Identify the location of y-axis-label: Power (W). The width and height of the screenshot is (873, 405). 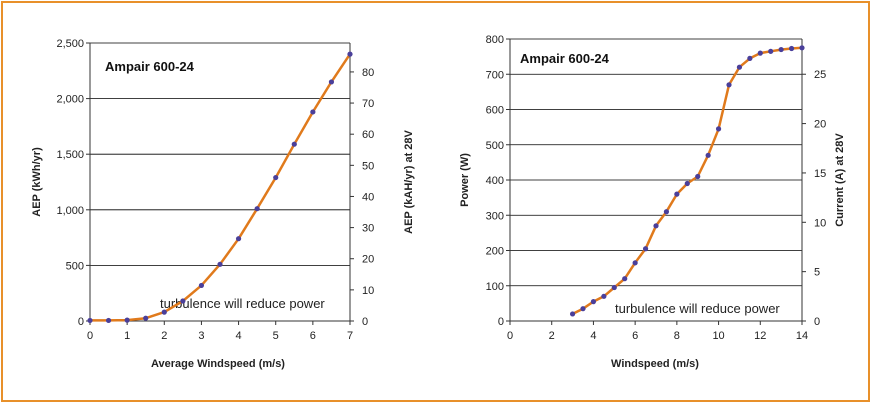
(465, 180).